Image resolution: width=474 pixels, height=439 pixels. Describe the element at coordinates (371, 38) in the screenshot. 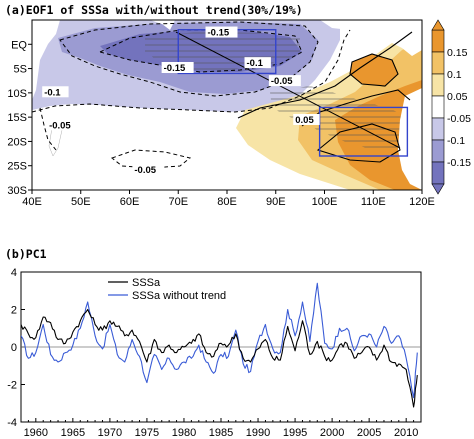

I see `land-indonesia` at that location.